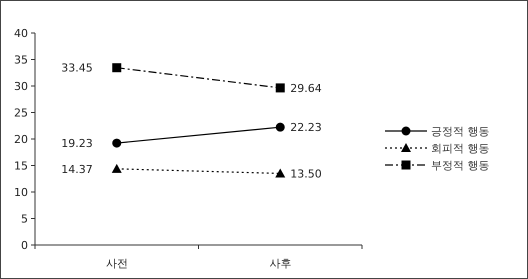  What do you see at coordinates (306, 173) in the screenshot?
I see `data-label: 13.50` at bounding box center [306, 173].